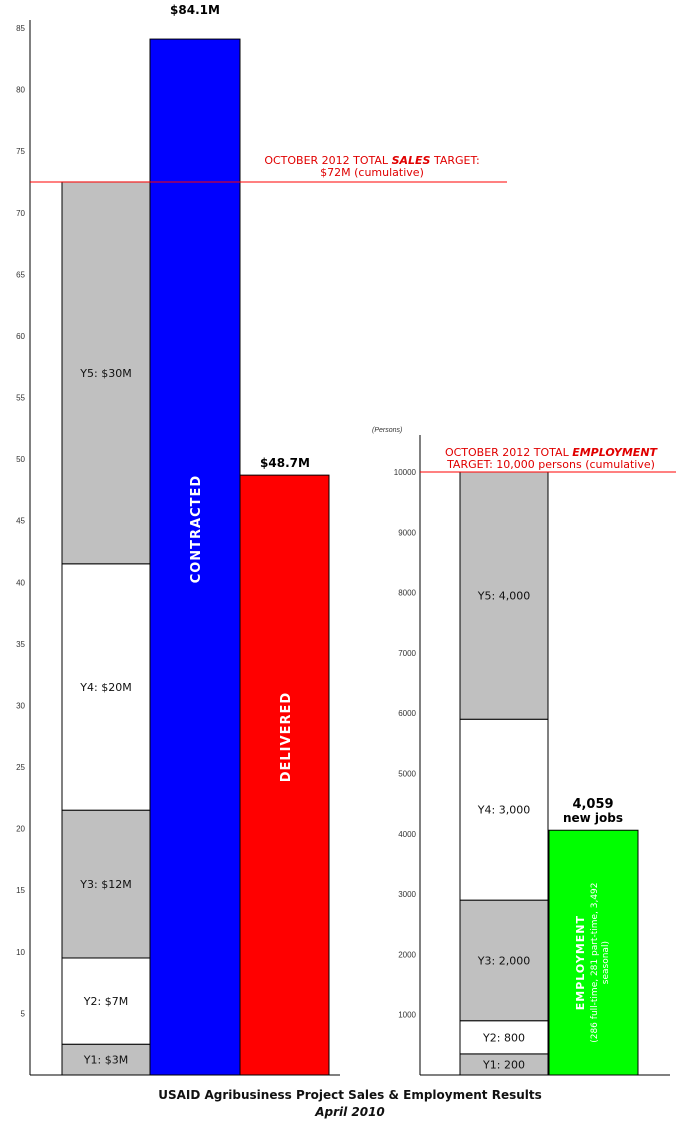 This screenshot has width=679, height=1123. I want to click on contracted-bar, so click(195, 557).